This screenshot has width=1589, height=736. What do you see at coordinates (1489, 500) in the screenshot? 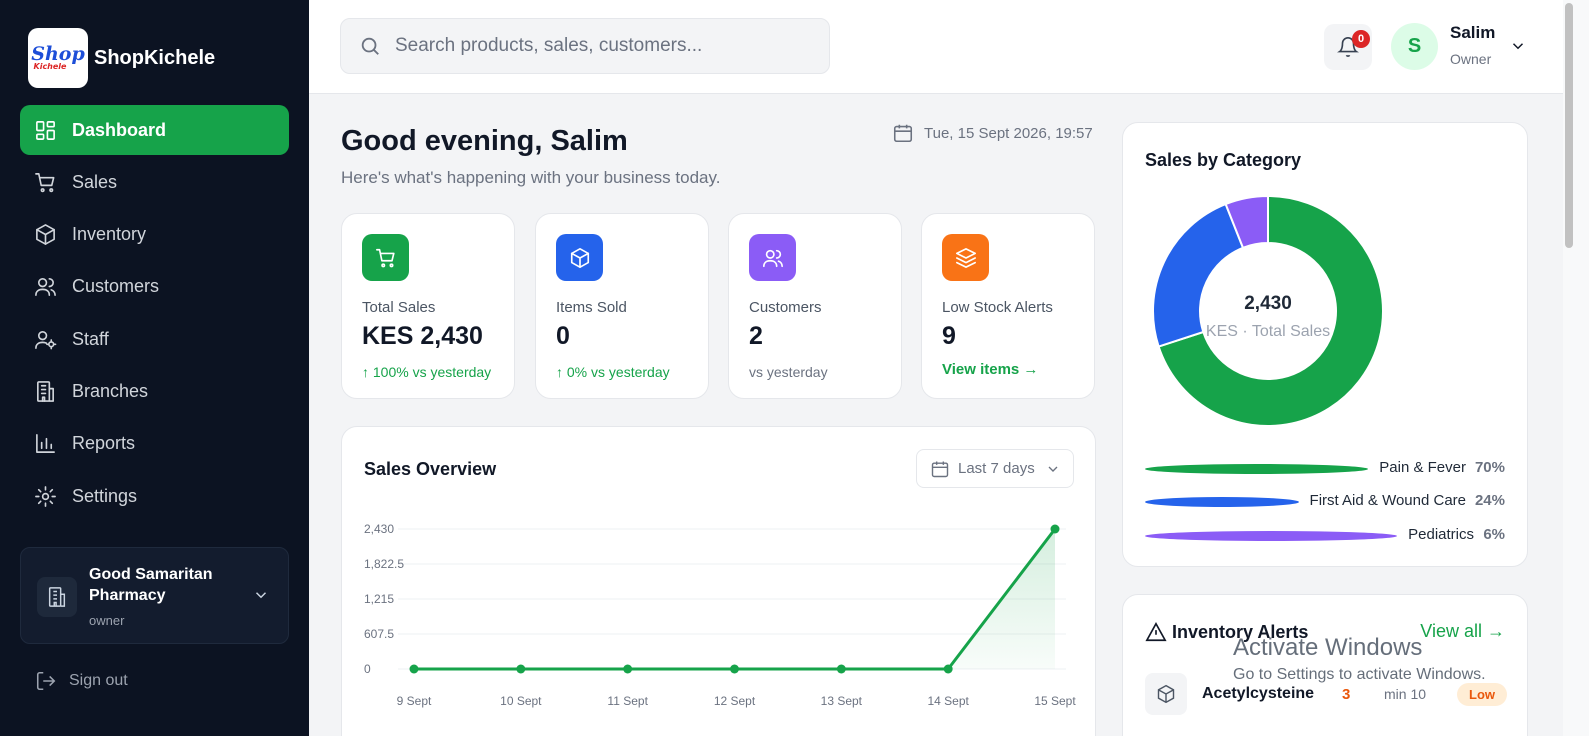
I see `legend-percent: 24%` at bounding box center [1489, 500].